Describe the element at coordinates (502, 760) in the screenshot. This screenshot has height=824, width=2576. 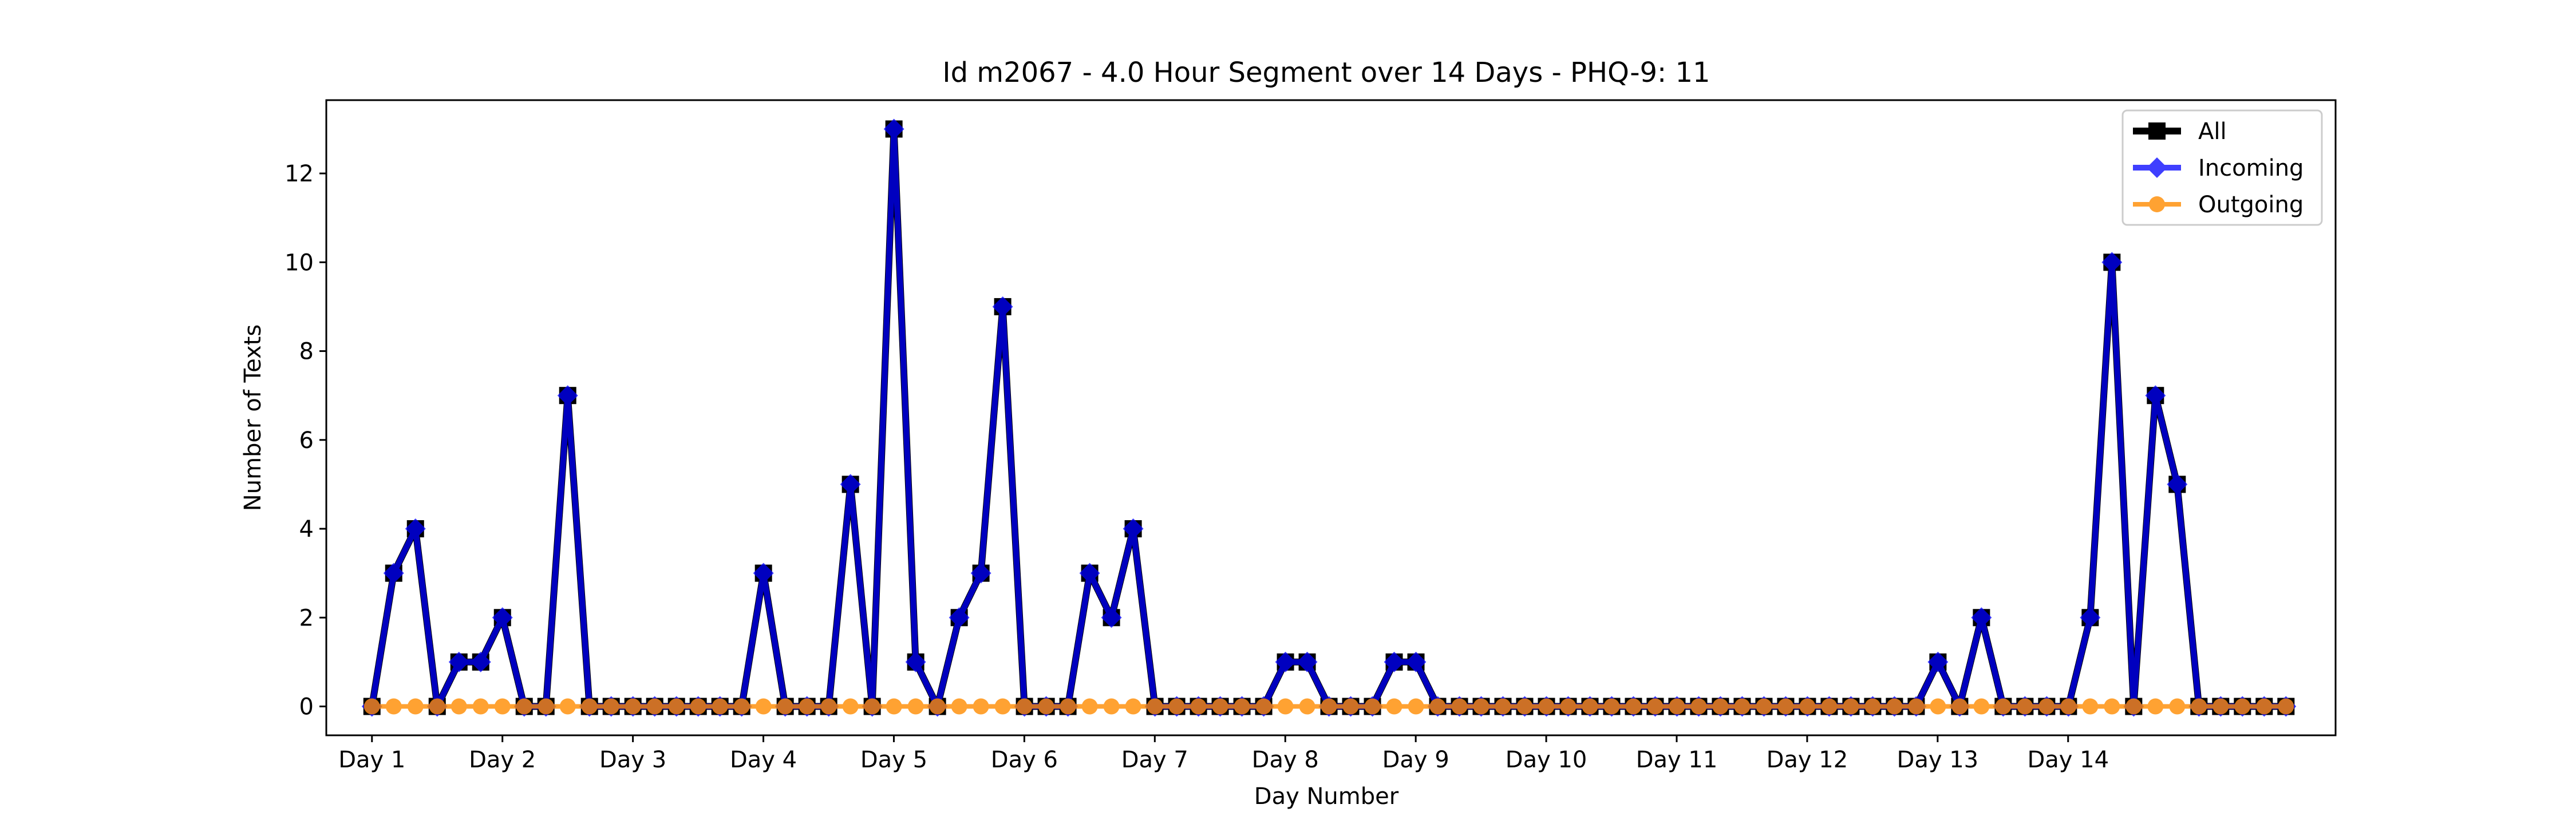
I see `x-tick-label: Day 2` at that location.